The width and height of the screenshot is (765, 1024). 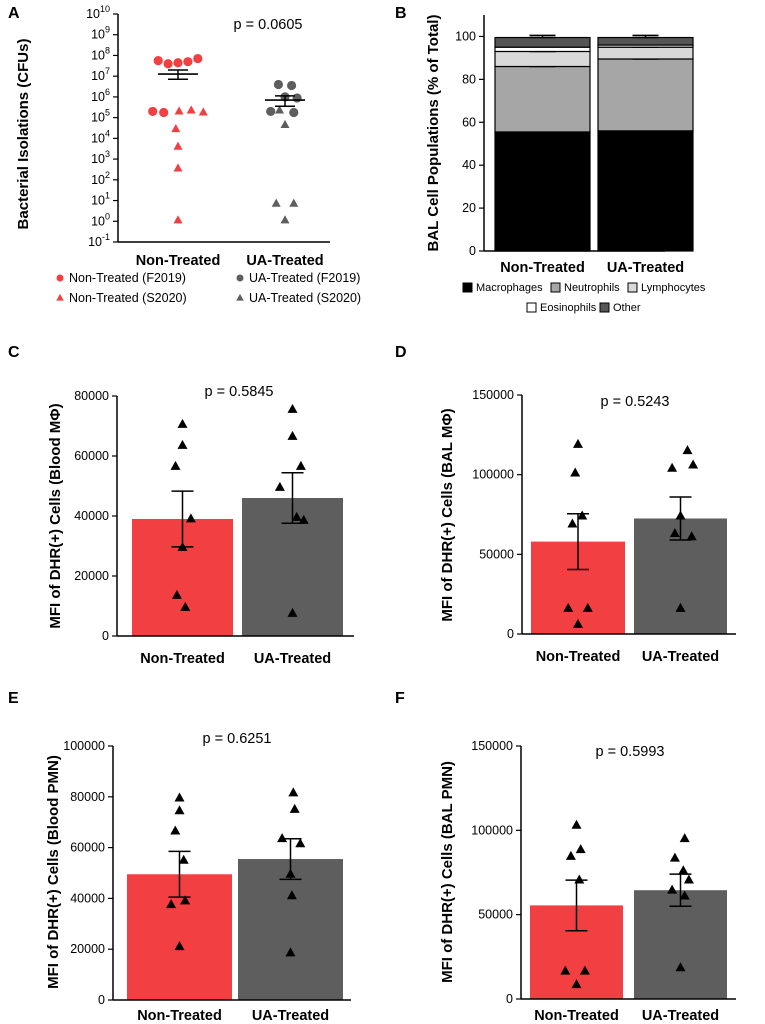 I want to click on legend-label: UA-Treated (F2019), so click(x=304, y=278).